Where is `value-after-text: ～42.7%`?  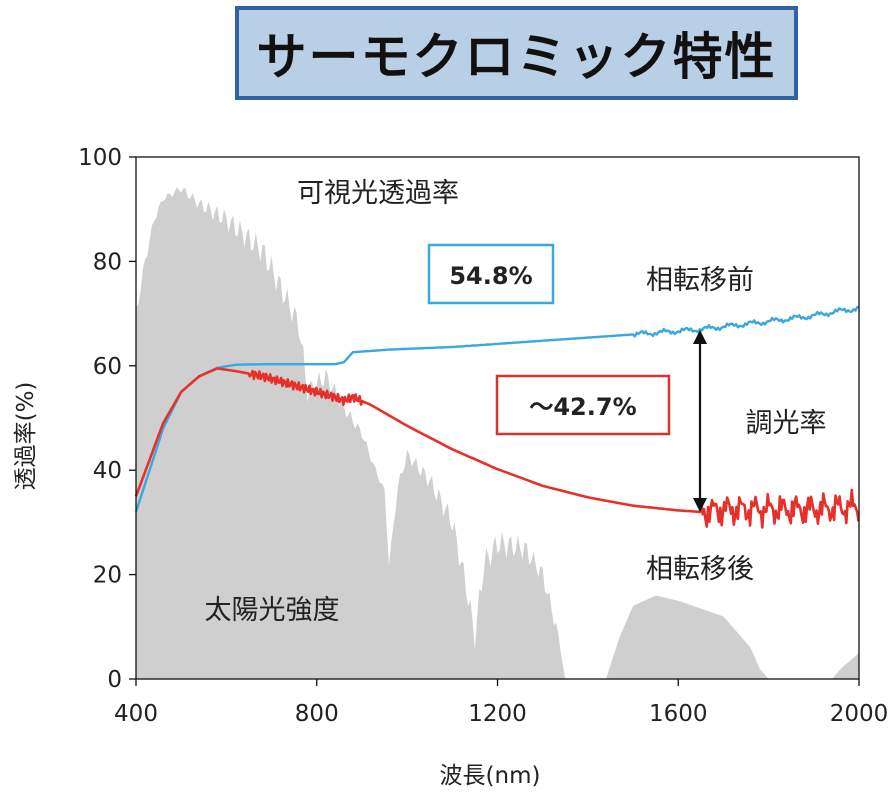
value-after-text: ～42.7% is located at coordinates (582, 407).